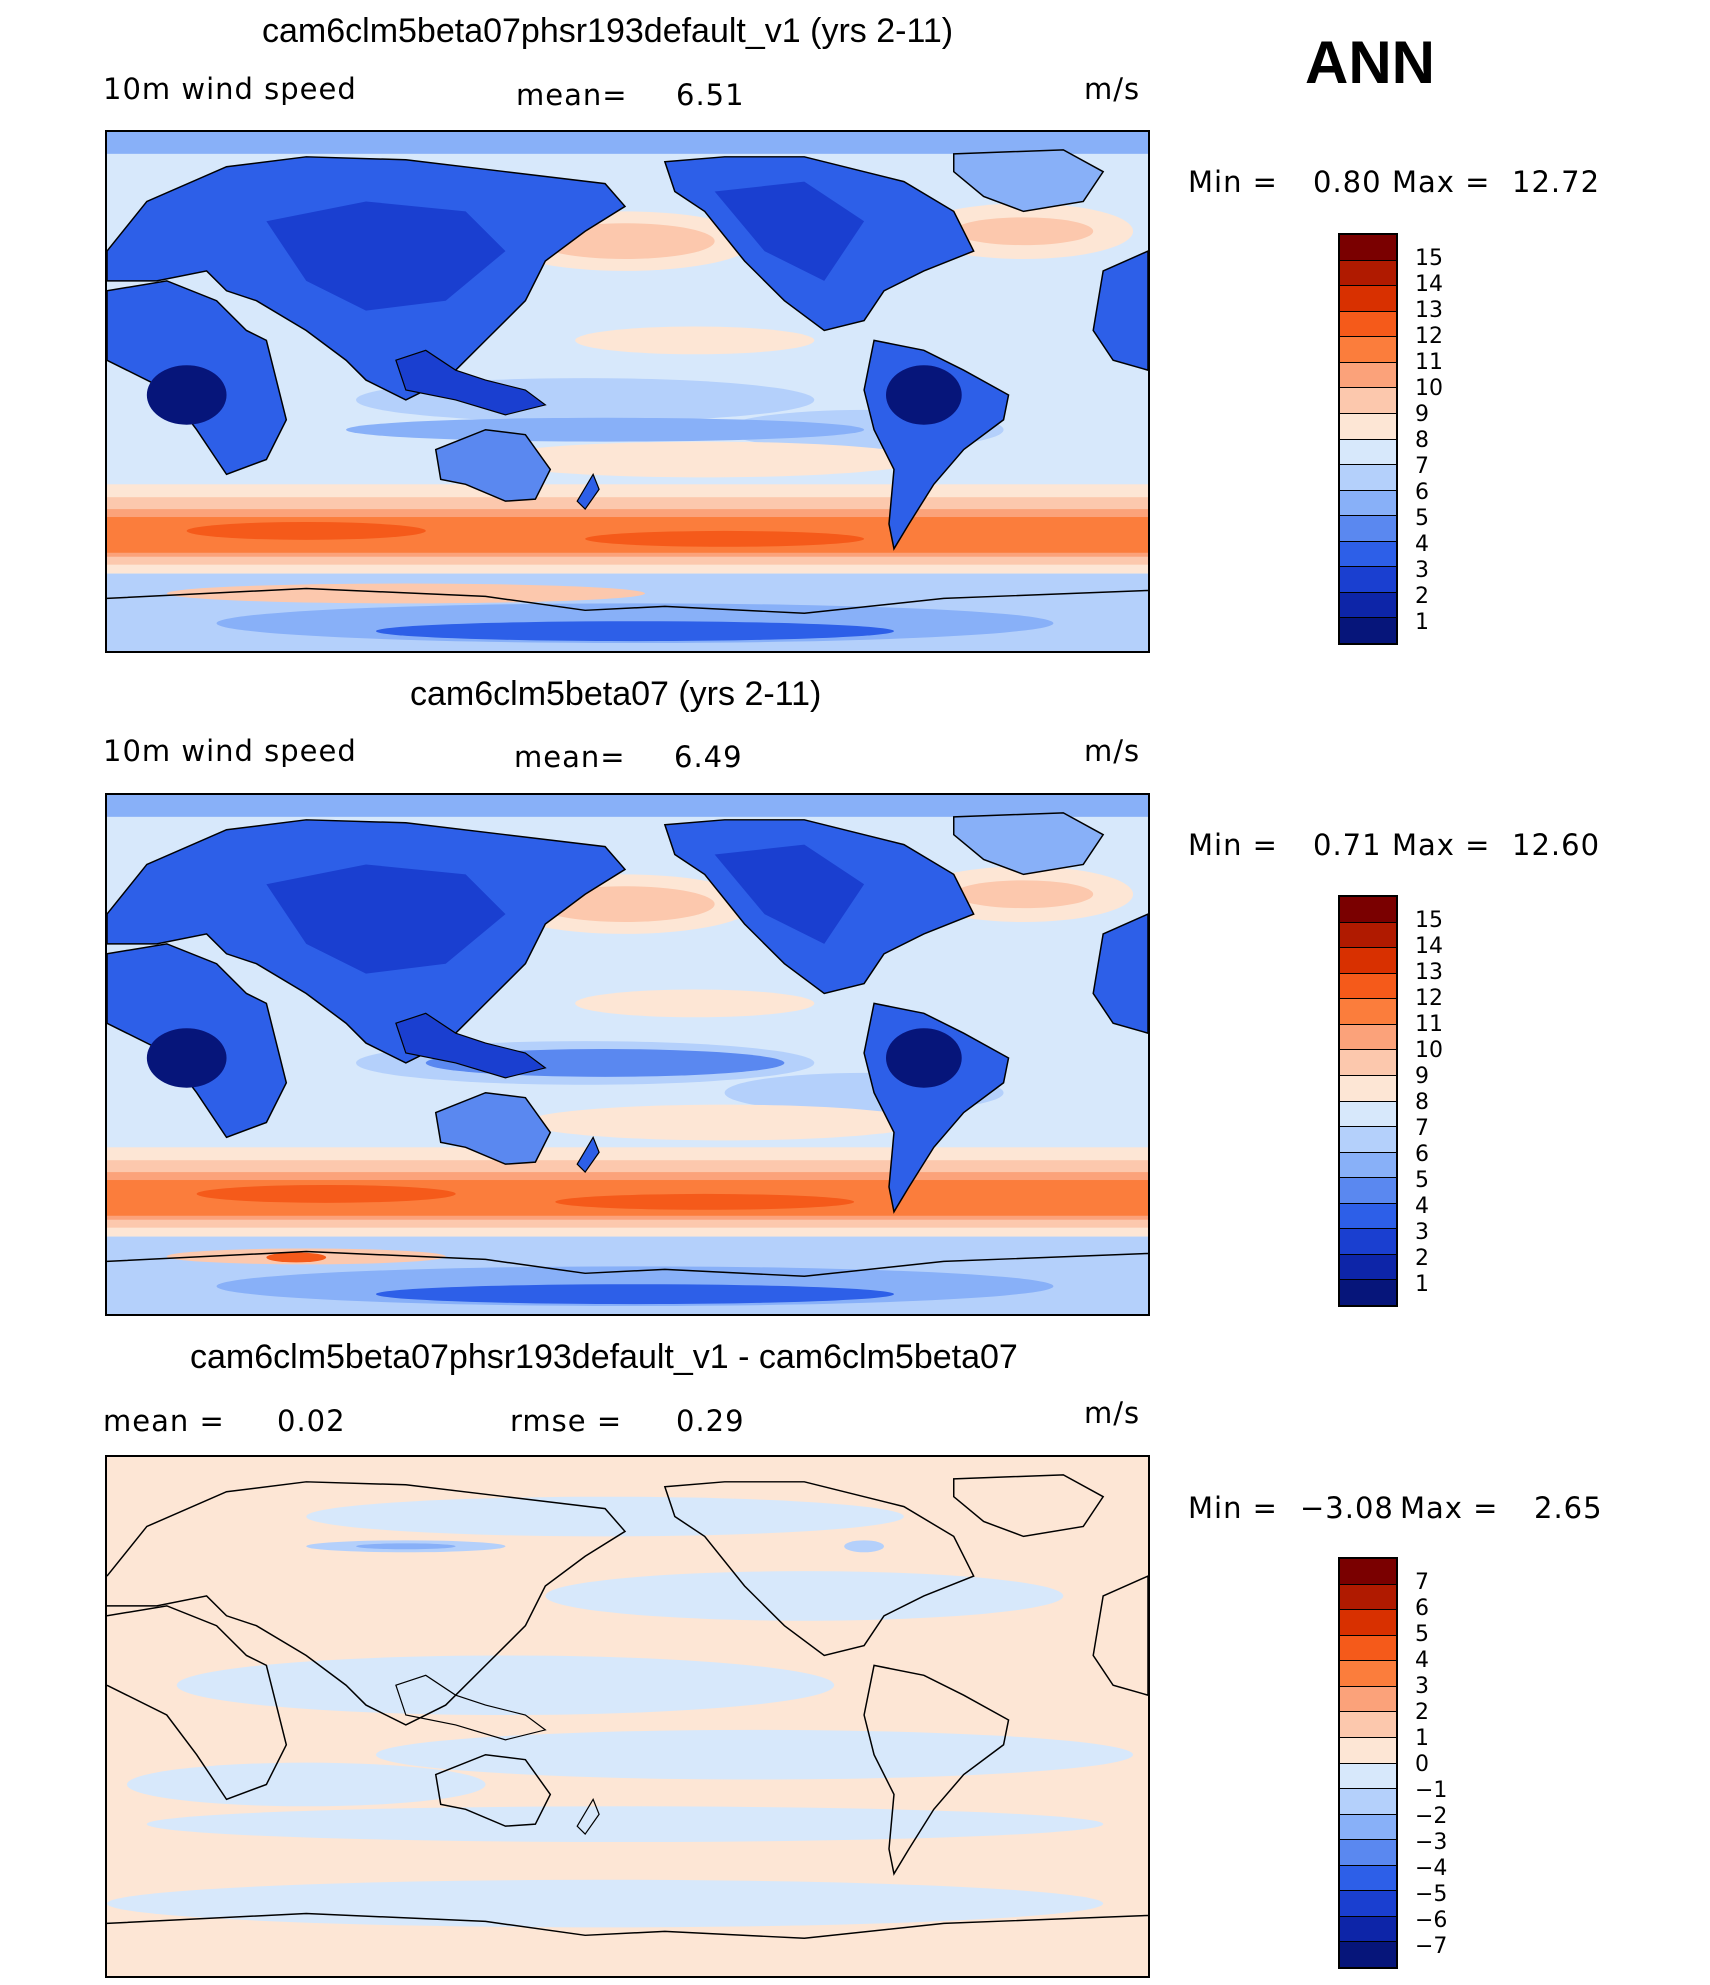  Describe the element at coordinates (1429, 920) in the screenshot. I see `colorbar-tick-label: 15` at that location.